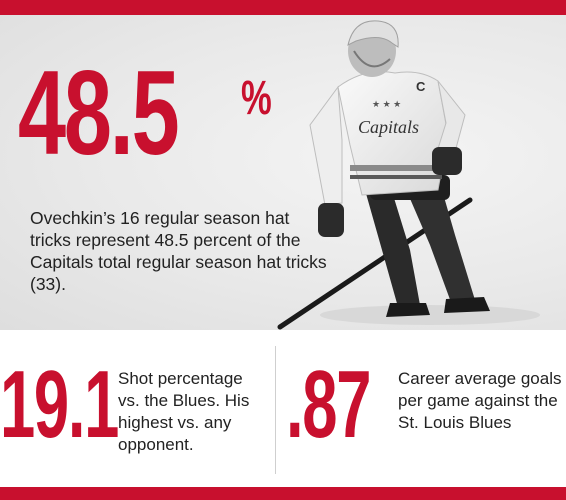 This screenshot has height=500, width=566. What do you see at coordinates (59, 404) in the screenshot?
I see `shot-percentage-value: 19.1` at bounding box center [59, 404].